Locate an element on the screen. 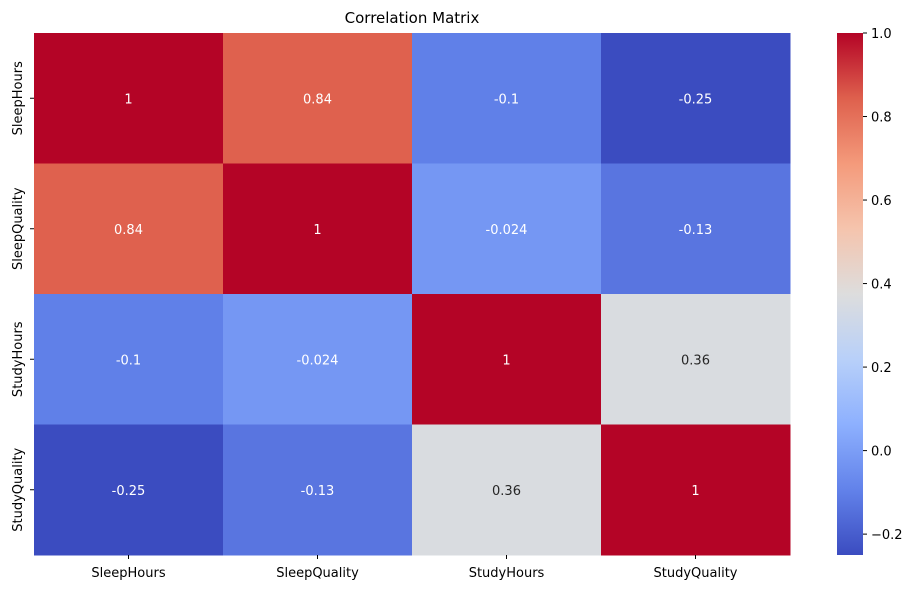 This screenshot has width=917, height=590. x-tick-label: SleepQuality is located at coordinates (317, 573).